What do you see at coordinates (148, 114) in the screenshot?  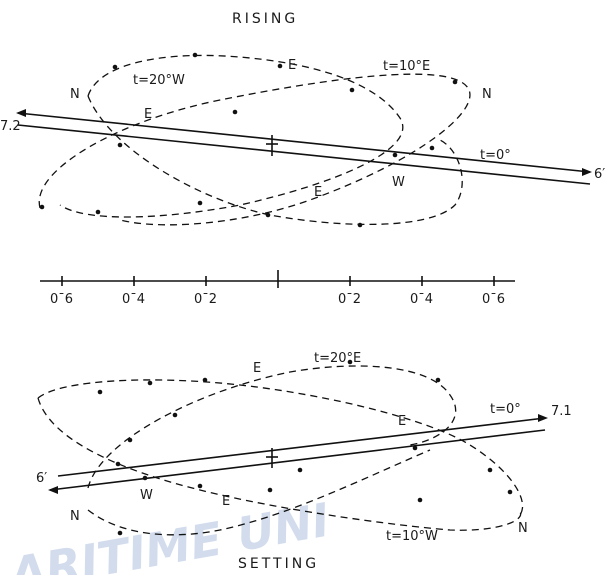 I see `rising-label-e-left: E` at bounding box center [148, 114].